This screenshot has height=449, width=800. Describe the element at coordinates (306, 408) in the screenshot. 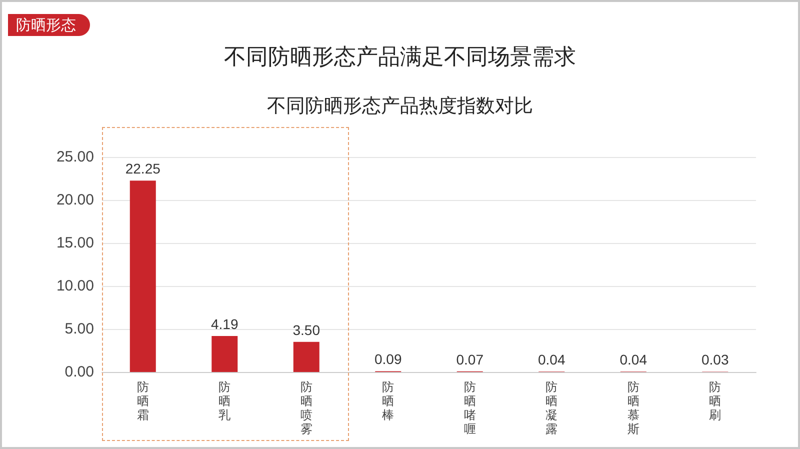

I see `x-tick-label: 防晒喷雾` at that location.